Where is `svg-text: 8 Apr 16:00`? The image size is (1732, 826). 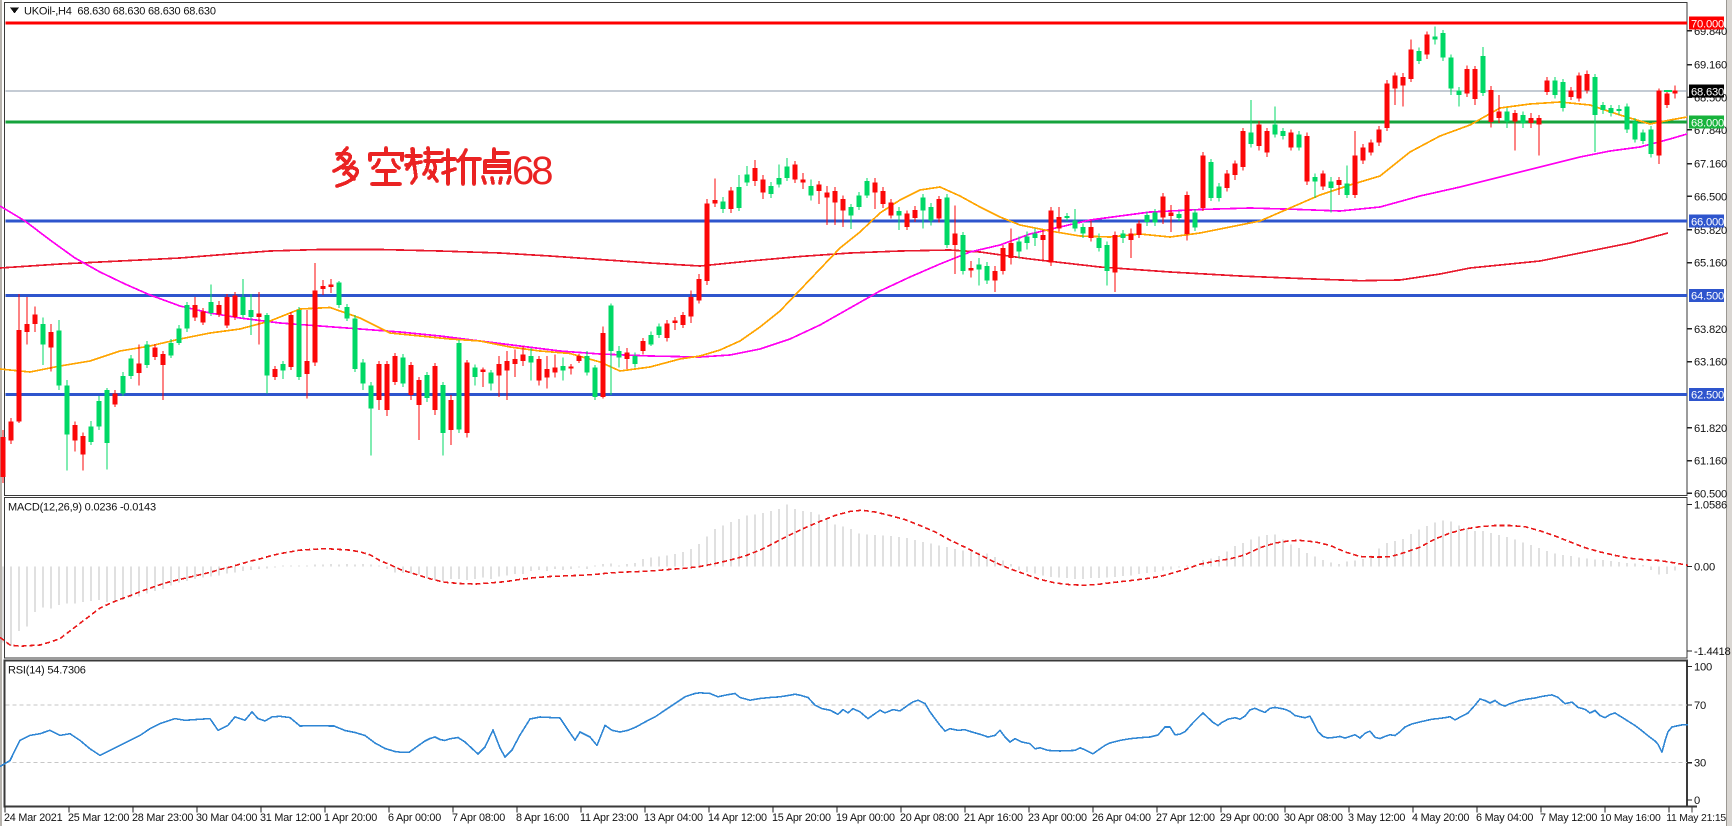
svg-text: 8 Apr 16:00 is located at coordinates (542, 818).